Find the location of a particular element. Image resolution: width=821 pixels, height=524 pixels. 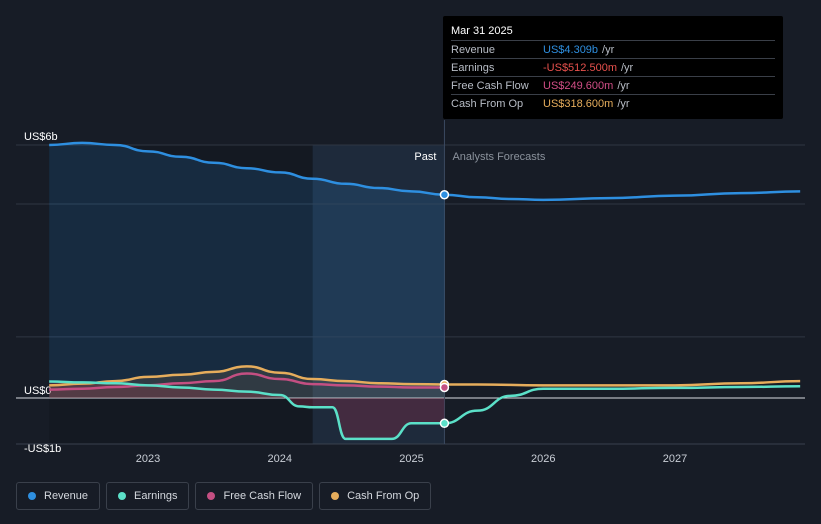

x-tick-label: 2027 is located at coordinates (675, 459).